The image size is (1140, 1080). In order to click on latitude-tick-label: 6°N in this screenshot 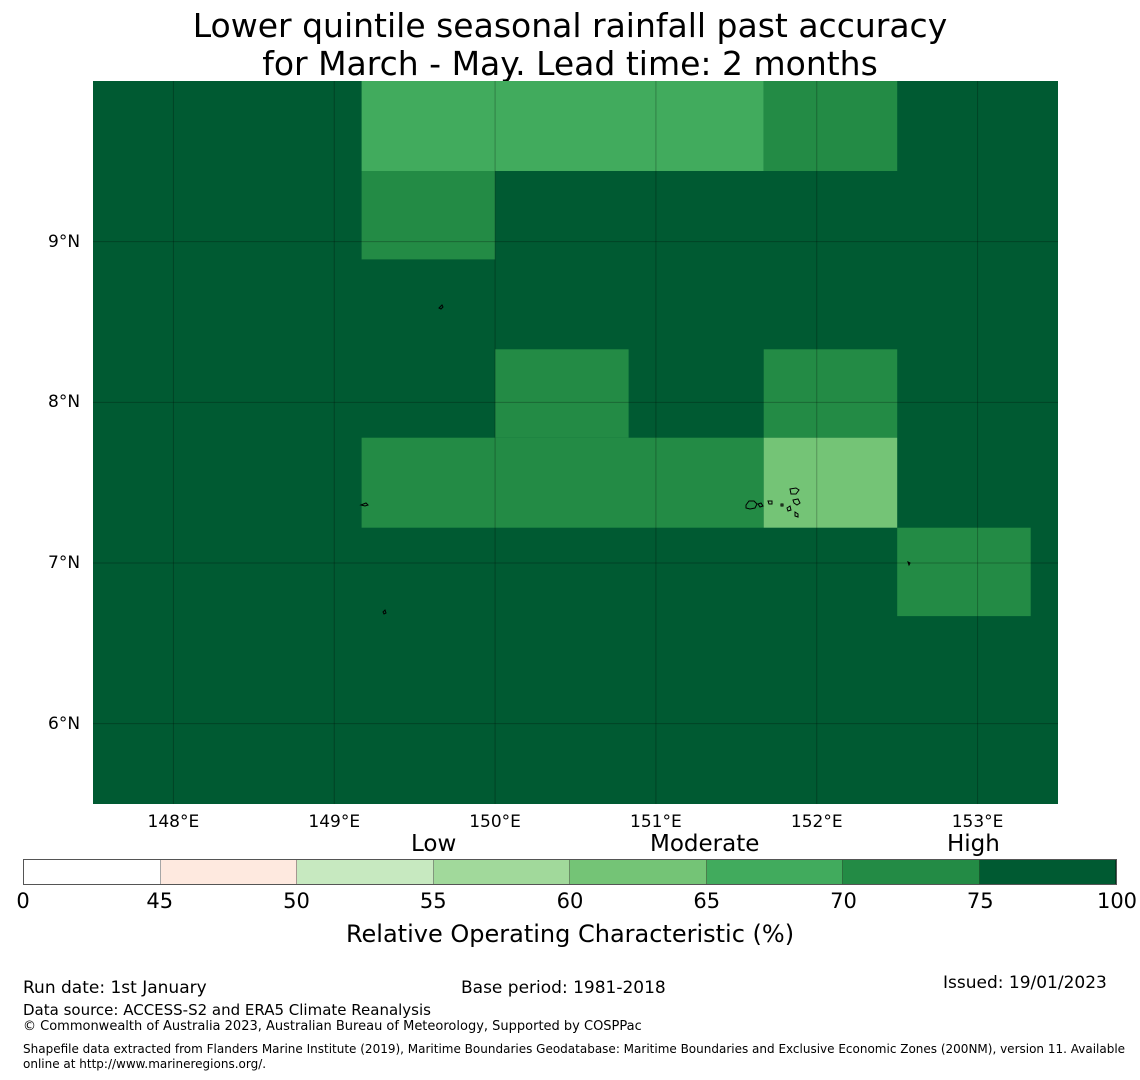, I will do `click(64, 723)`.